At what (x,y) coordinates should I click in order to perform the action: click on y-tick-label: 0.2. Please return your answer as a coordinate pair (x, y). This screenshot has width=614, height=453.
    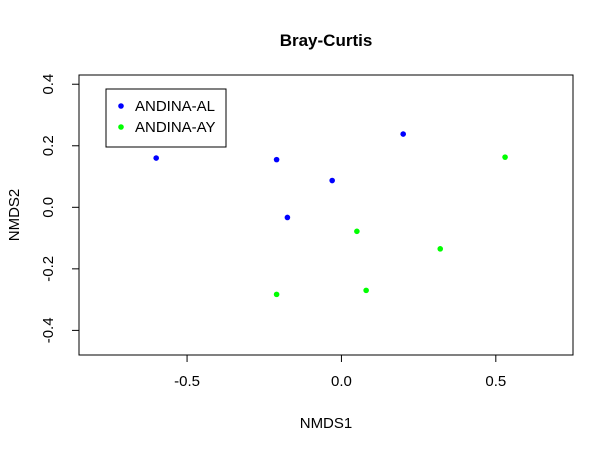
    Looking at the image, I should click on (48, 145).